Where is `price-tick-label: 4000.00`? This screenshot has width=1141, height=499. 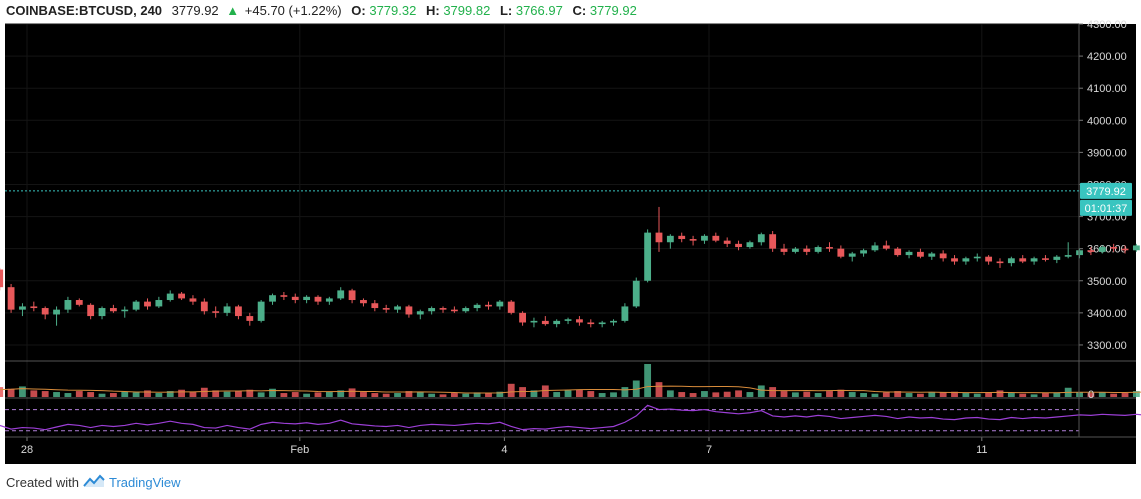 price-tick-label: 4000.00 is located at coordinates (1107, 121).